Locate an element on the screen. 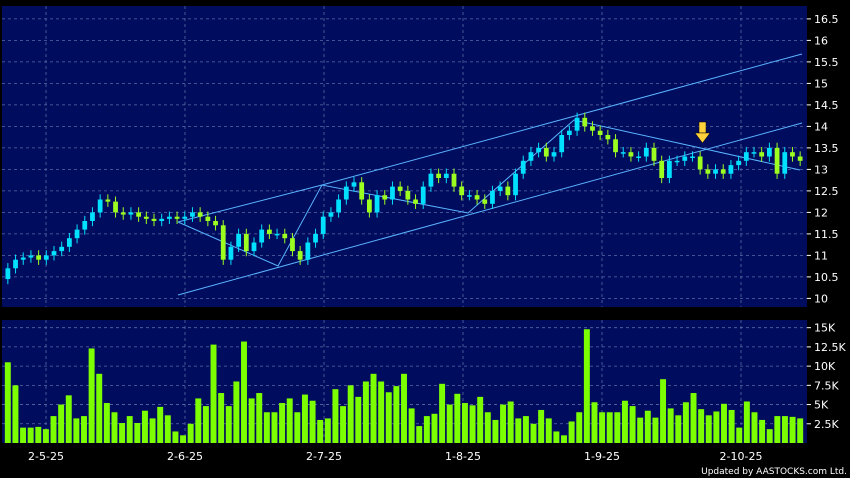 The width and height of the screenshot is (850, 478). price-tick-label: 12 is located at coordinates (821, 212).